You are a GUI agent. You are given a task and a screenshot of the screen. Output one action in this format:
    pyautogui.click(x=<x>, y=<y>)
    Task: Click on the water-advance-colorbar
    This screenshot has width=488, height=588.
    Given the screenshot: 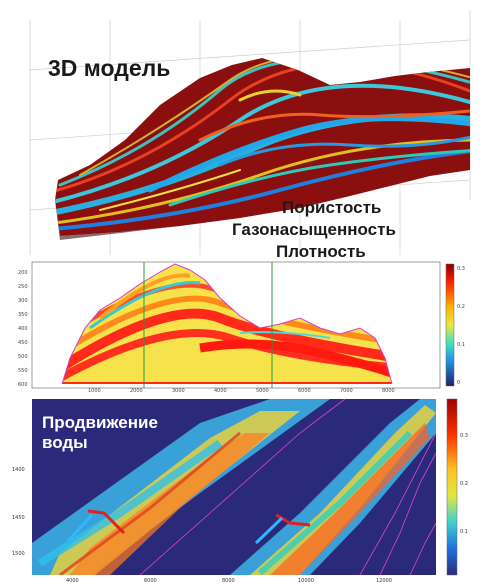 What is the action you would take?
    pyautogui.click(x=452, y=487)
    